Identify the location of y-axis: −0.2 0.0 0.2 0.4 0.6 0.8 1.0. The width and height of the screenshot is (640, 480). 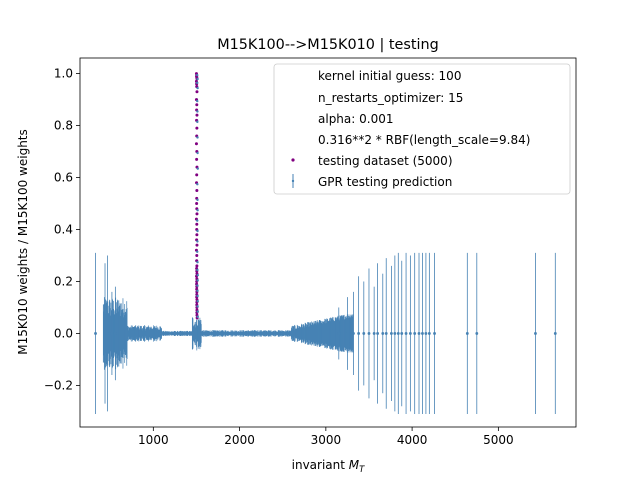
(62, 229).